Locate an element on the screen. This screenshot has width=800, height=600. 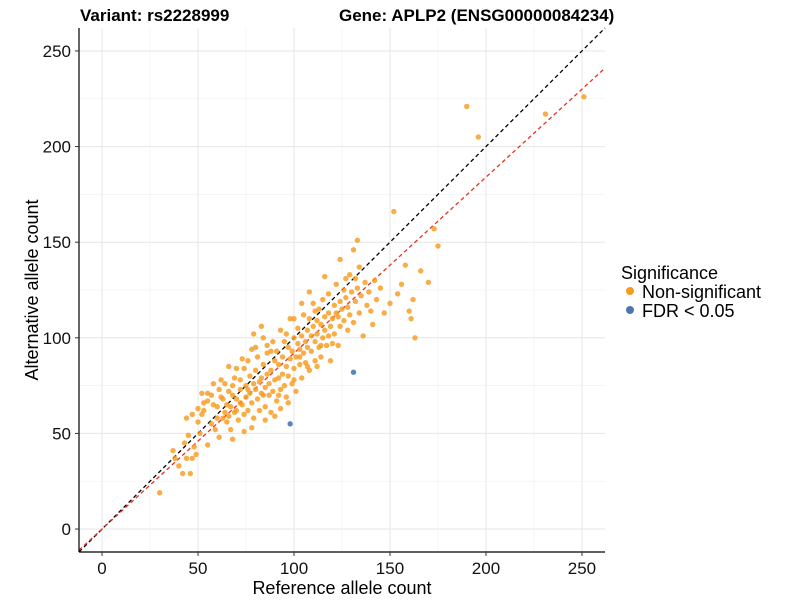
point-fdr-significant is located at coordinates (353, 372).